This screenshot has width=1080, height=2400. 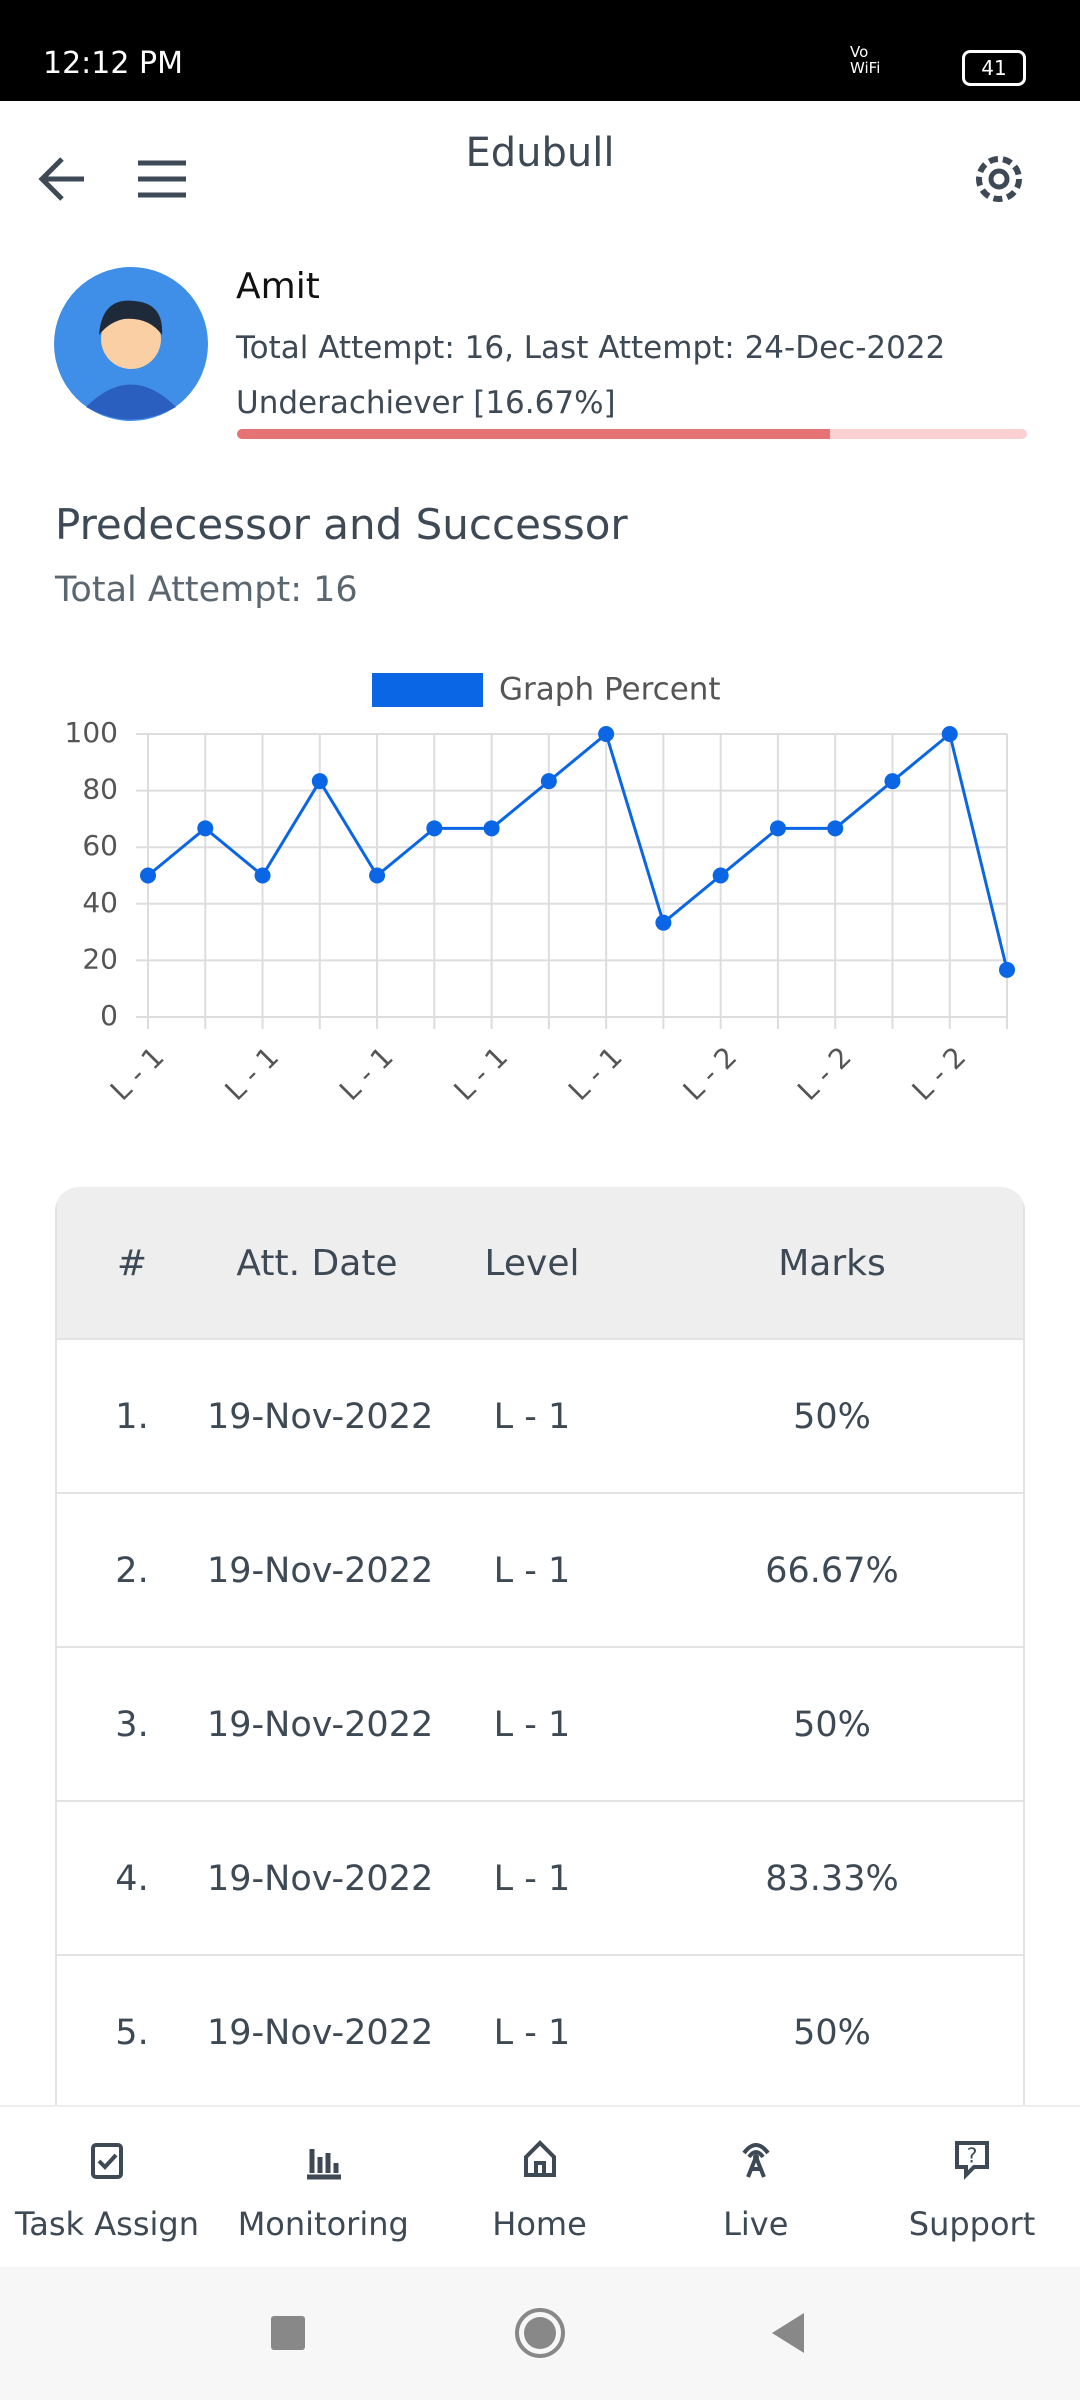 I want to click on section-subtitle: Total Attempt: 16, so click(x=206, y=590).